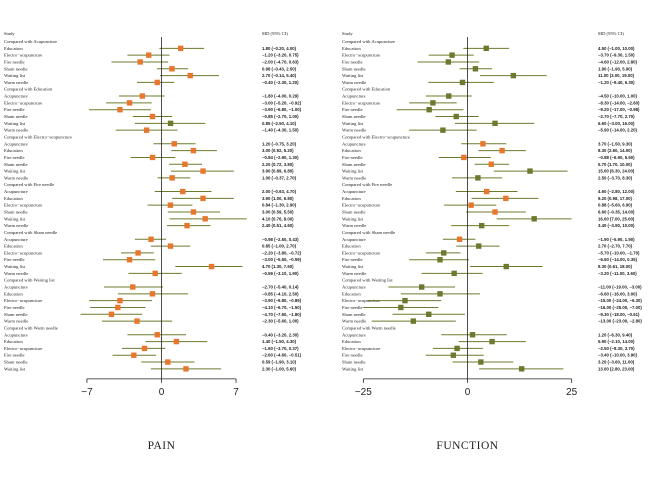 Image resolution: width=660 pixels, height=478 pixels. What do you see at coordinates (280, 293) in the screenshot?
I see `pain-effect-value: −0.85 (−4.10, 2.50)` at bounding box center [280, 293].